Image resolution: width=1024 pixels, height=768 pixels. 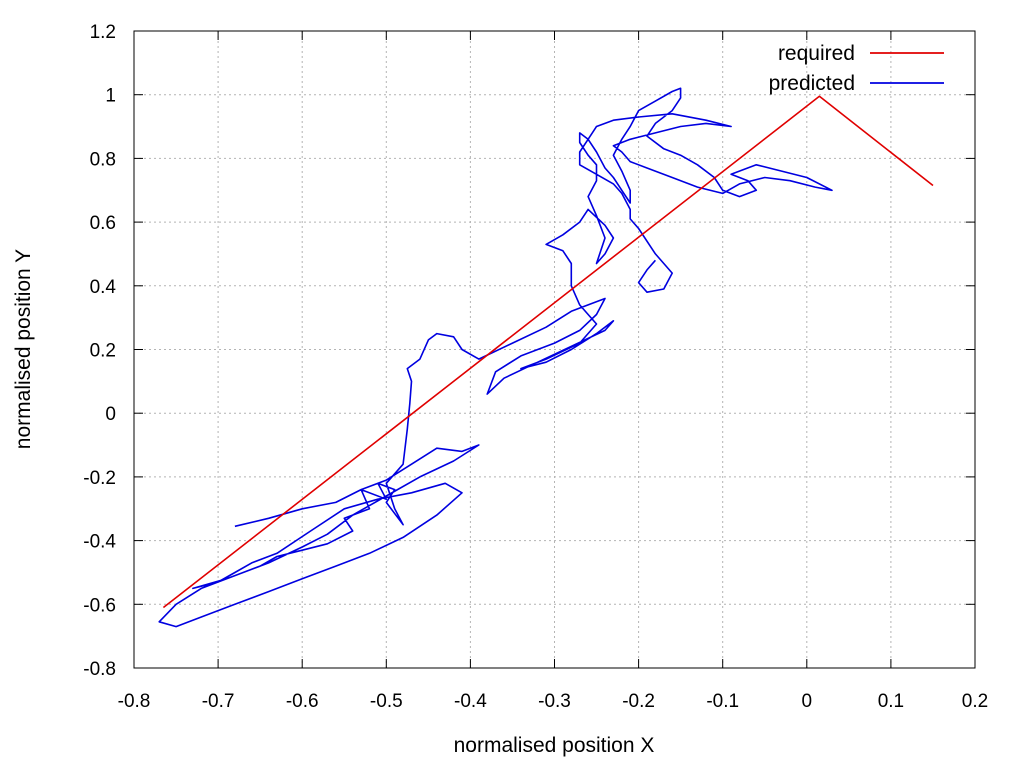 What do you see at coordinates (722, 701) in the screenshot?
I see `x-tick-label: -0.1` at bounding box center [722, 701].